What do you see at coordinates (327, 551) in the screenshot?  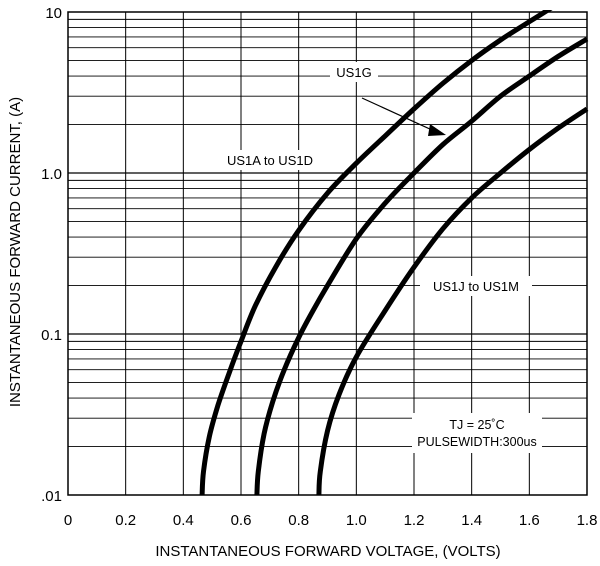 I see `x-axis-title: INSTANTANEOUS FORWARD VOLTAGE, (VOLTS)` at bounding box center [327, 551].